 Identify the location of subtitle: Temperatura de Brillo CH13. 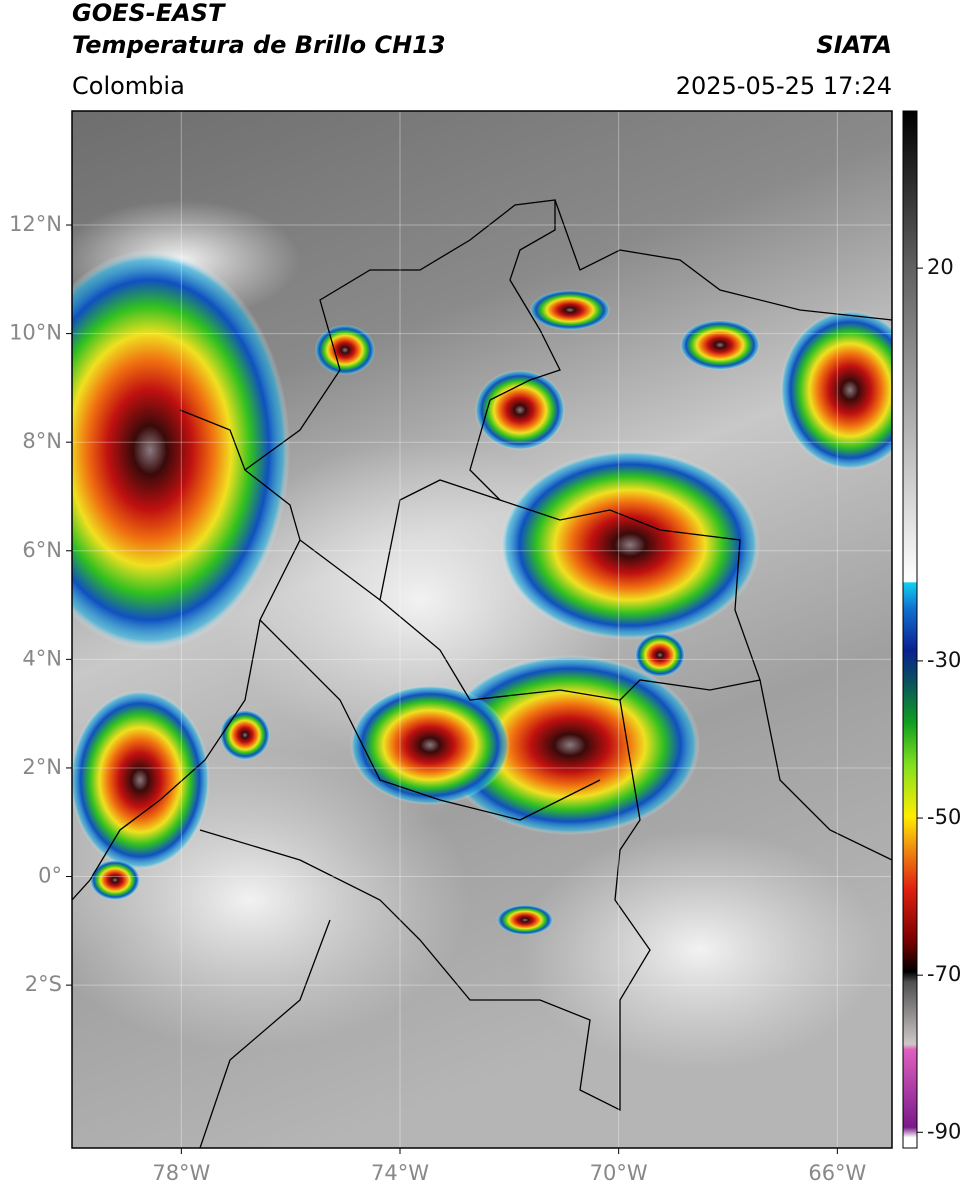
(259, 45).